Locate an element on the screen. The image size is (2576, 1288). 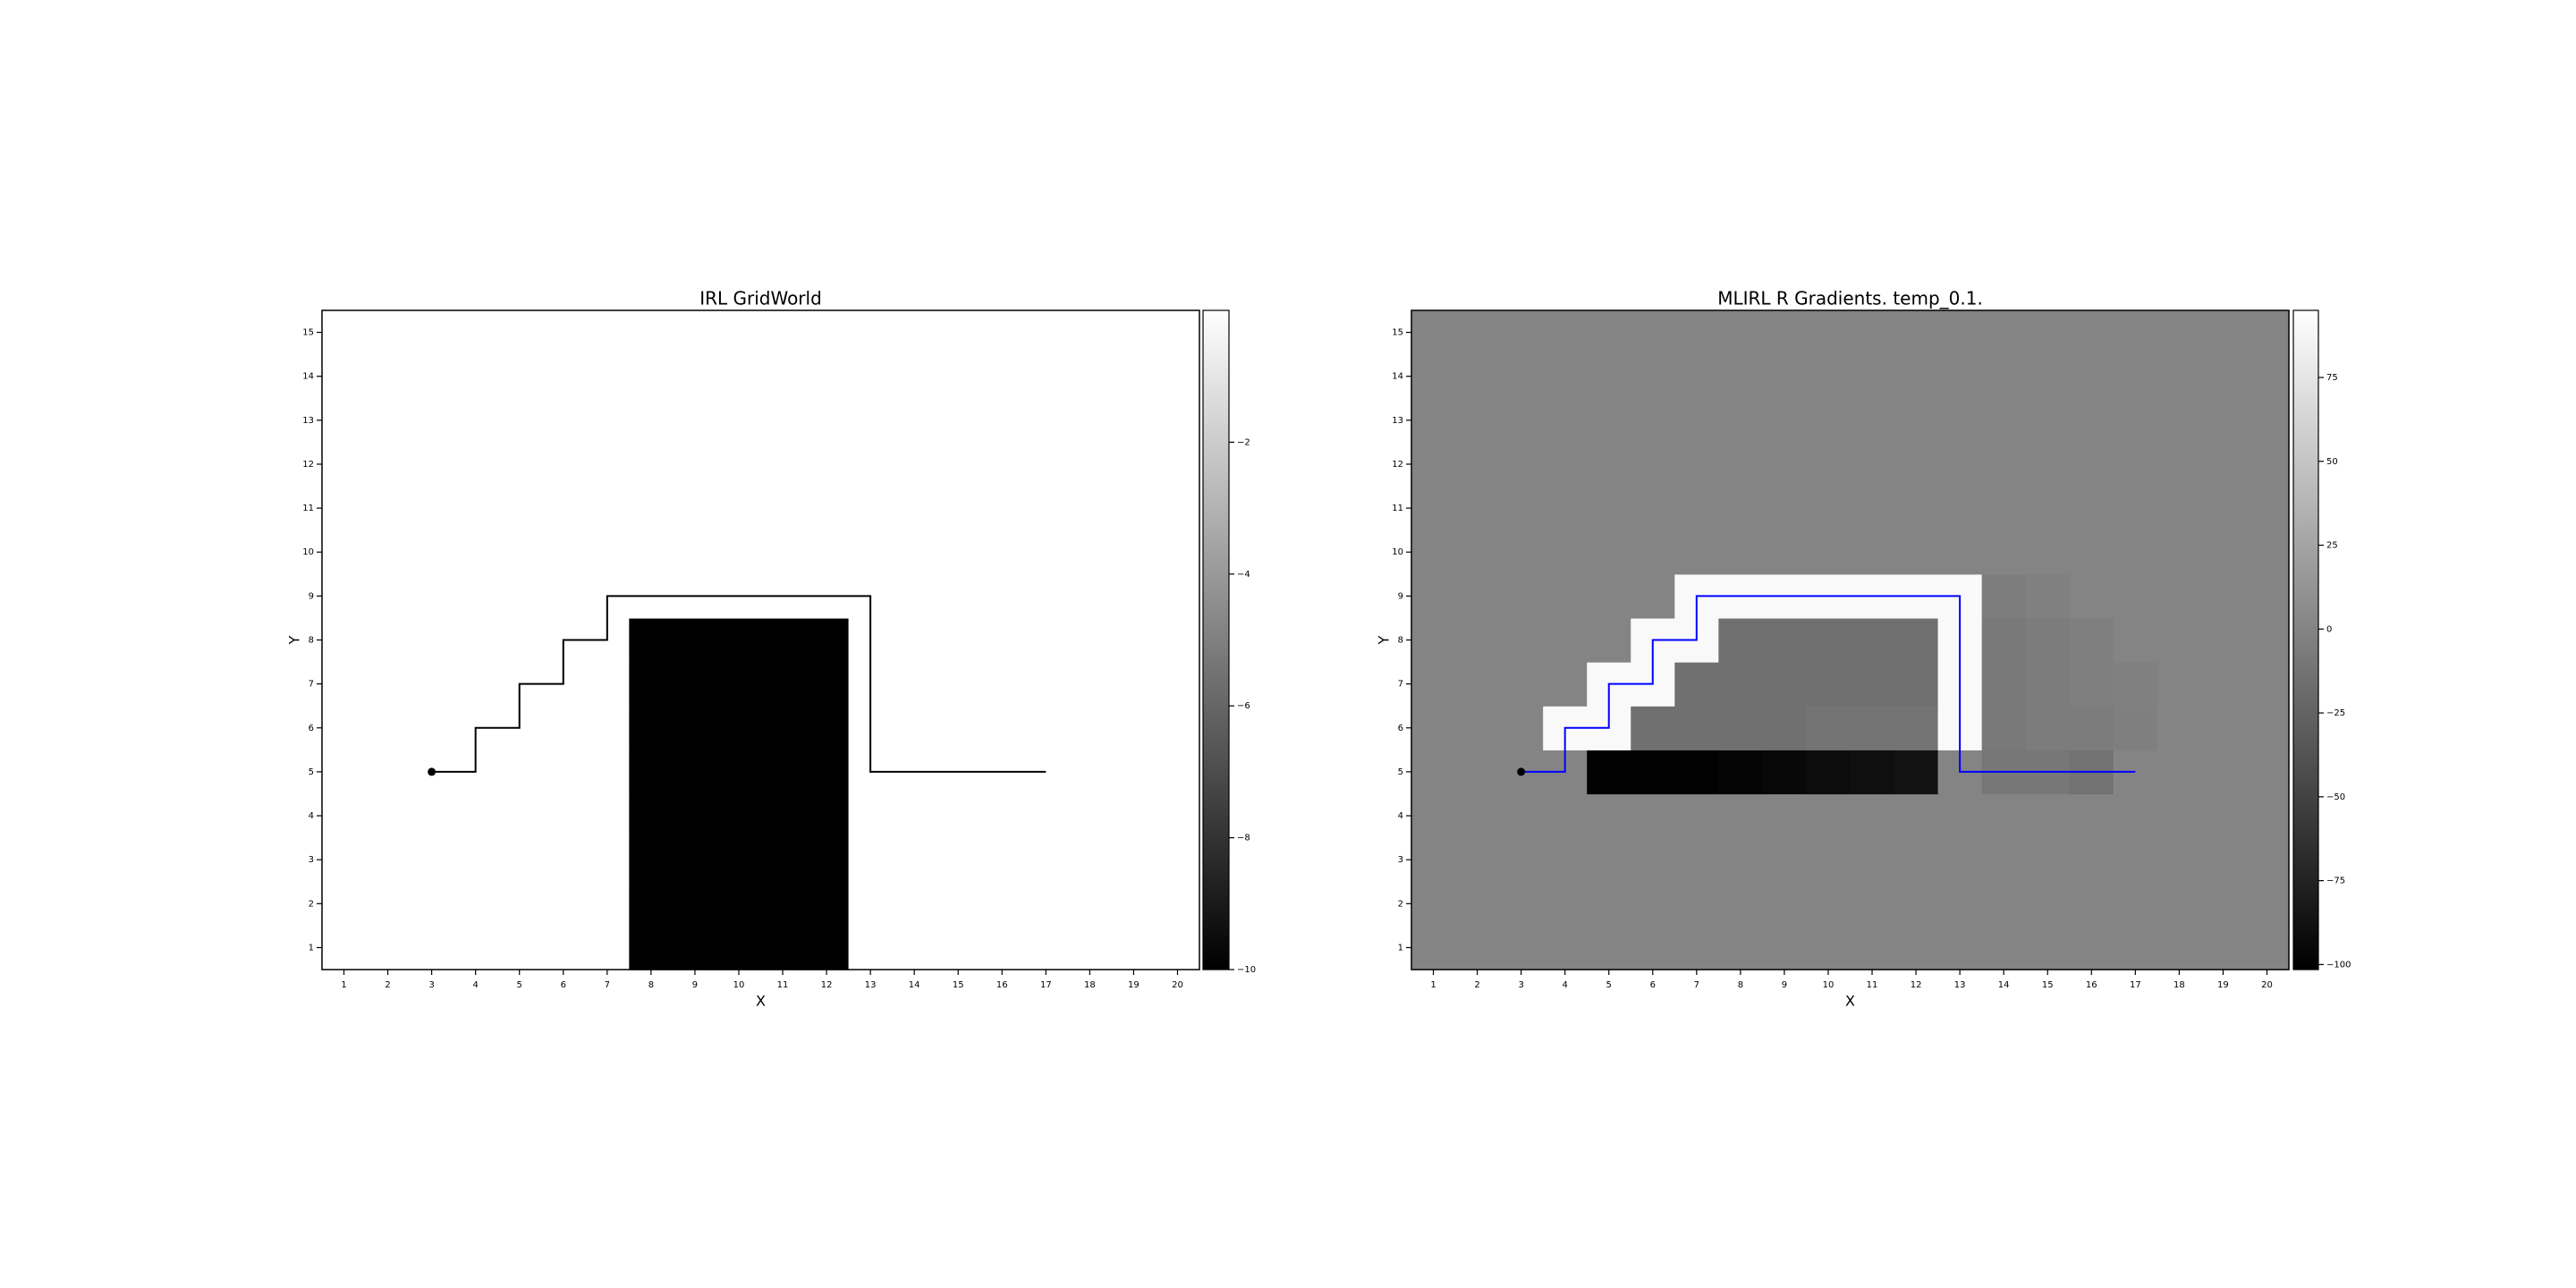
y-tick-label: 8 is located at coordinates (311, 641).